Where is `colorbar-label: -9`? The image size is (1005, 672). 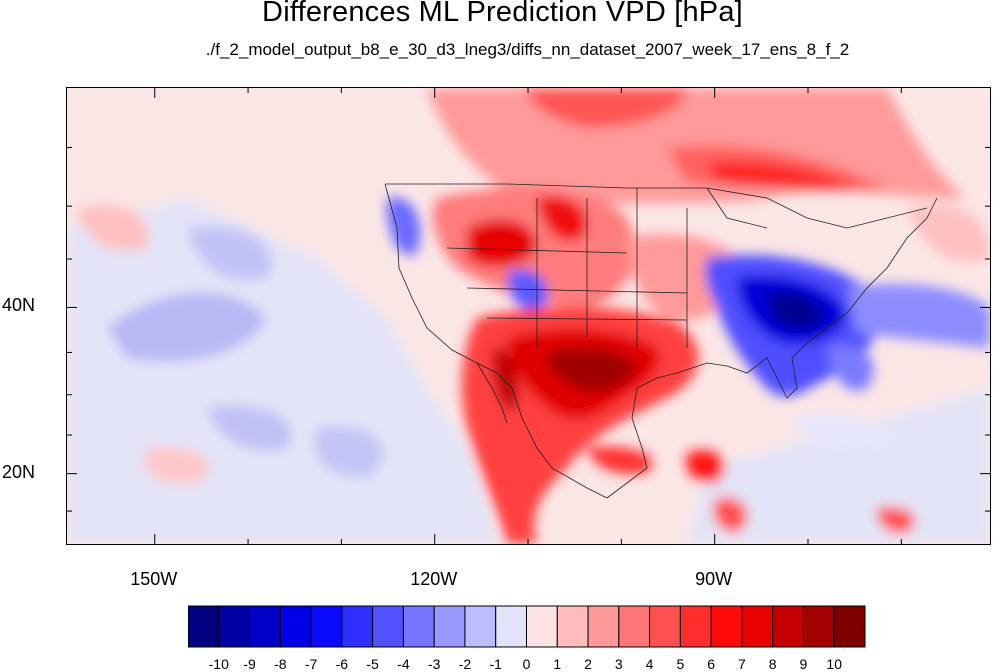
colorbar-label: -9 is located at coordinates (249, 664).